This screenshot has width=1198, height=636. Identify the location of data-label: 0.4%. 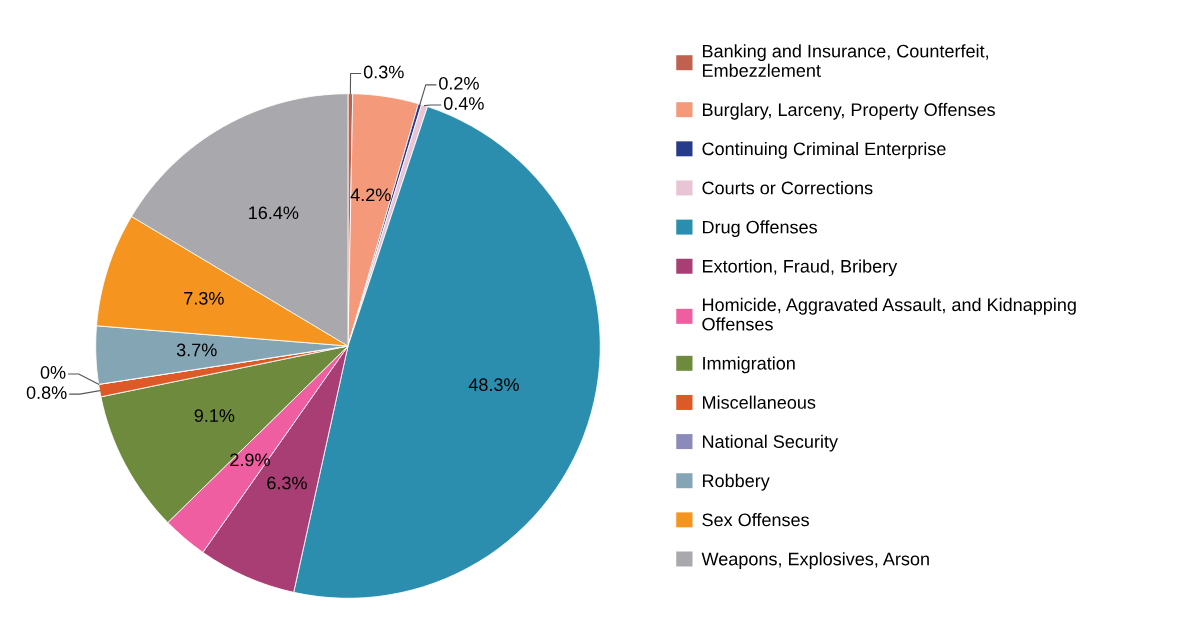
(463, 103).